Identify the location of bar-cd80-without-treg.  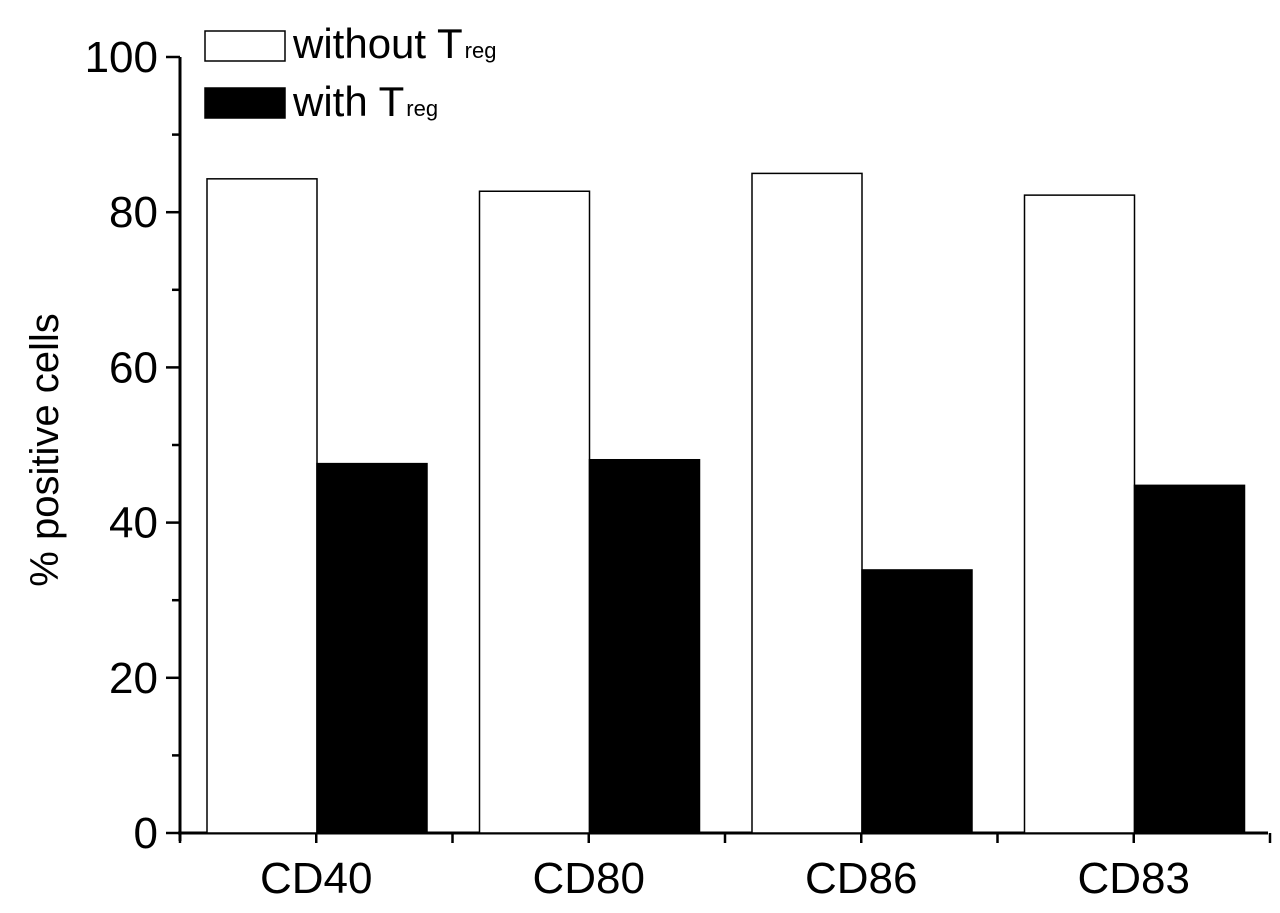
(534, 512).